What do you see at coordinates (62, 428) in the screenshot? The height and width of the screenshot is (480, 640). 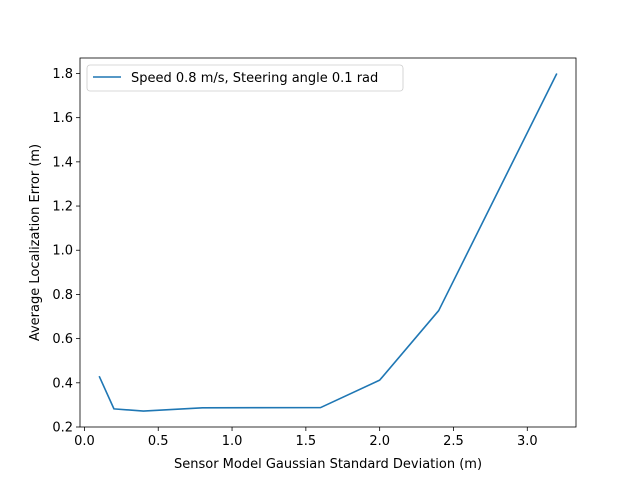 I see `y-tick-label: 0.2` at bounding box center [62, 428].